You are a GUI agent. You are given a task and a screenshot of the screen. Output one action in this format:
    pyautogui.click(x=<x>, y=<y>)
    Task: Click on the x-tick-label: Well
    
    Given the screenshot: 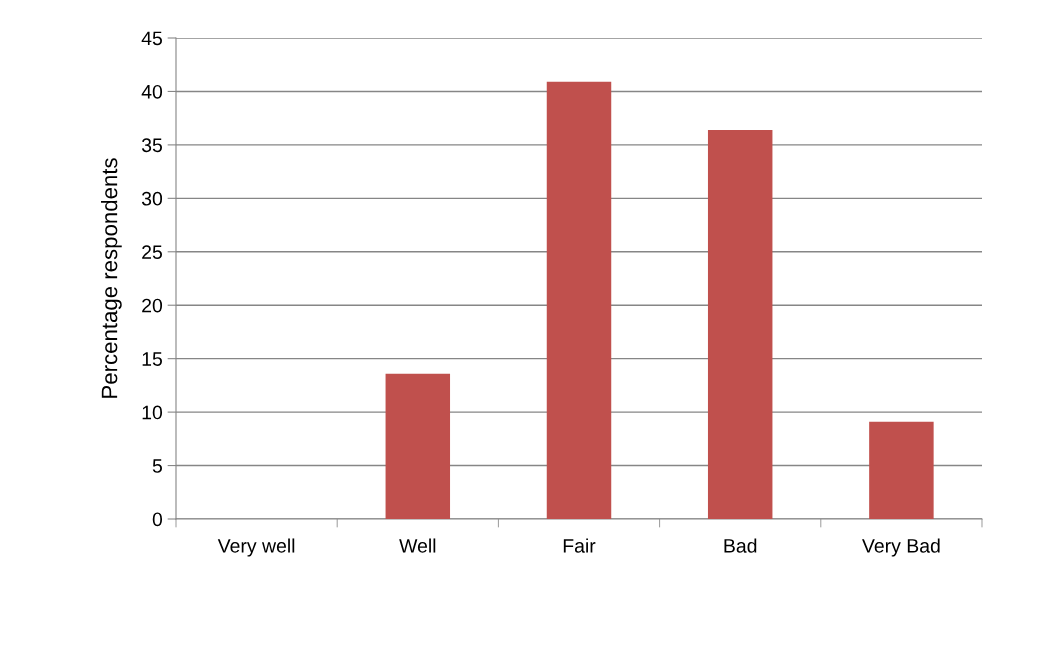 What is the action you would take?
    pyautogui.click(x=417, y=545)
    